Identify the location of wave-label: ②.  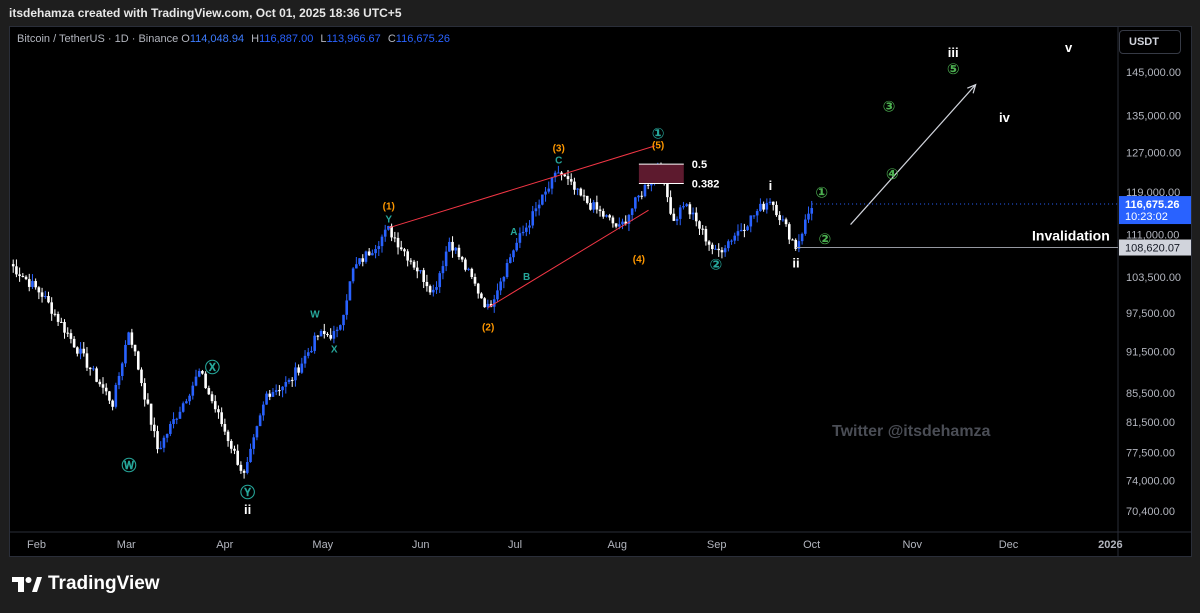
(716, 264).